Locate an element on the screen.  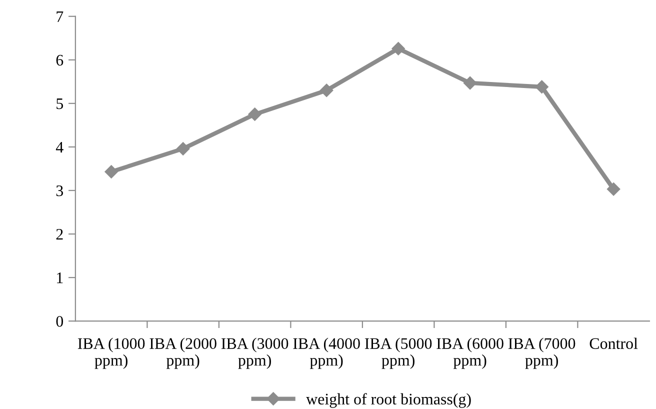
y-tick-label: 2 is located at coordinates (59, 234).